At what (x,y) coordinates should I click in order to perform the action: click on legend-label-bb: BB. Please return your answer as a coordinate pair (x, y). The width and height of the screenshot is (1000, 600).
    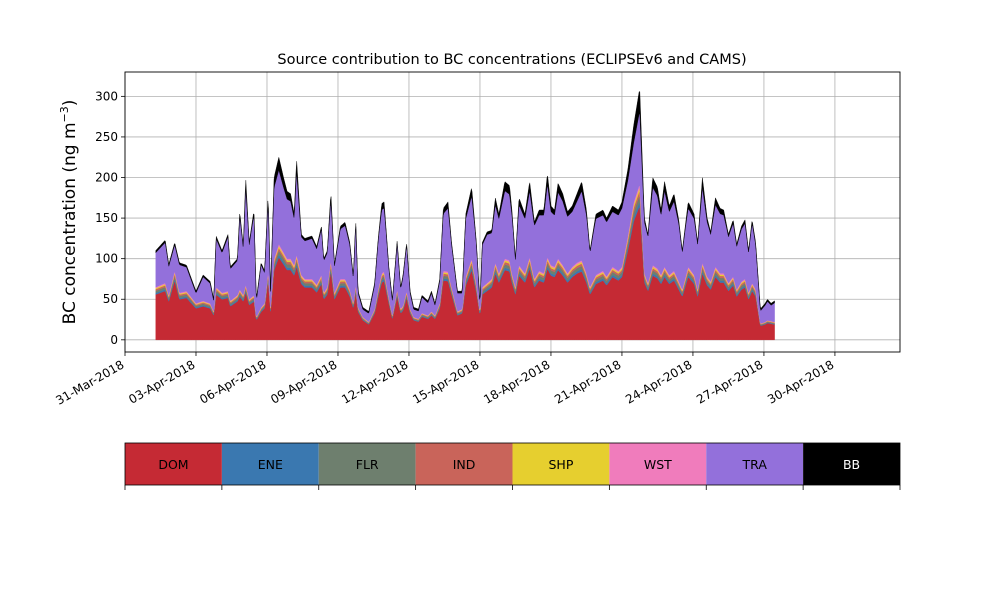
    Looking at the image, I should click on (851, 464).